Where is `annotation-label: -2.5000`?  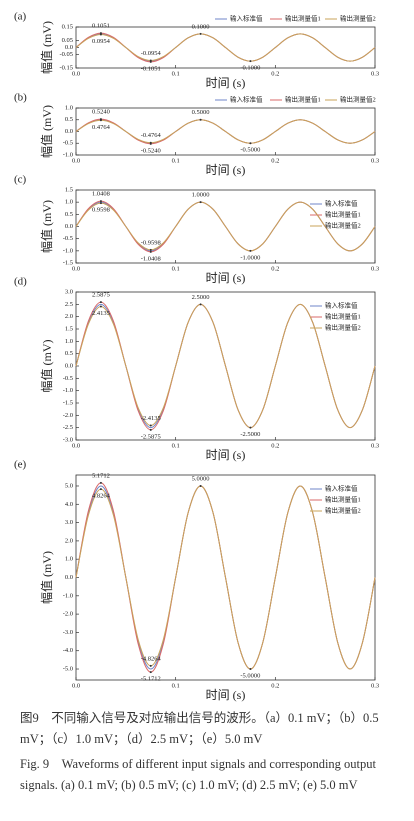
annotation-label: -2.5000 is located at coordinates (250, 434).